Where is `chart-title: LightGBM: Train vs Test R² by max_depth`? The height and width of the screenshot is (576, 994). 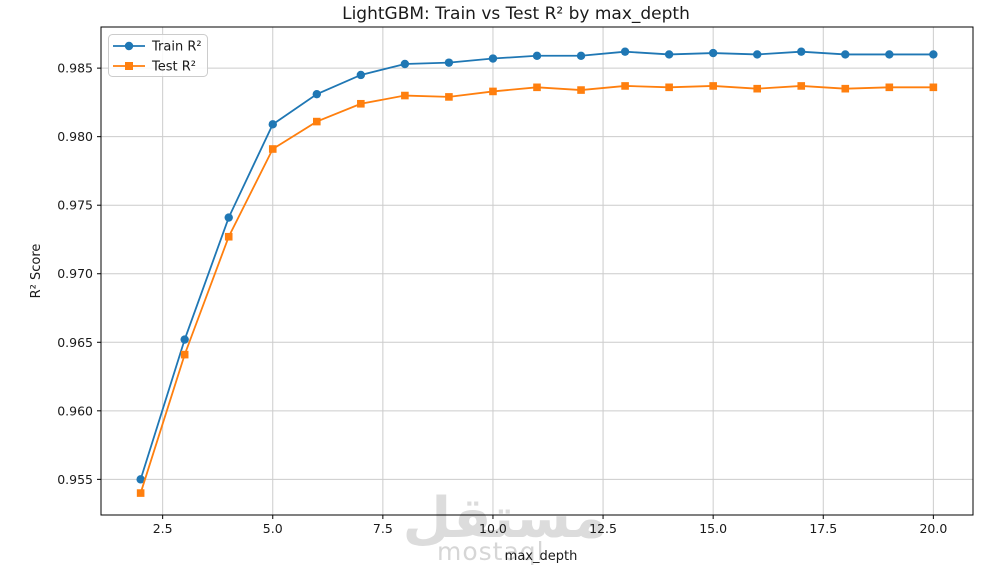
chart-title: LightGBM: Train vs Test R² by max_depth is located at coordinates (516, 14).